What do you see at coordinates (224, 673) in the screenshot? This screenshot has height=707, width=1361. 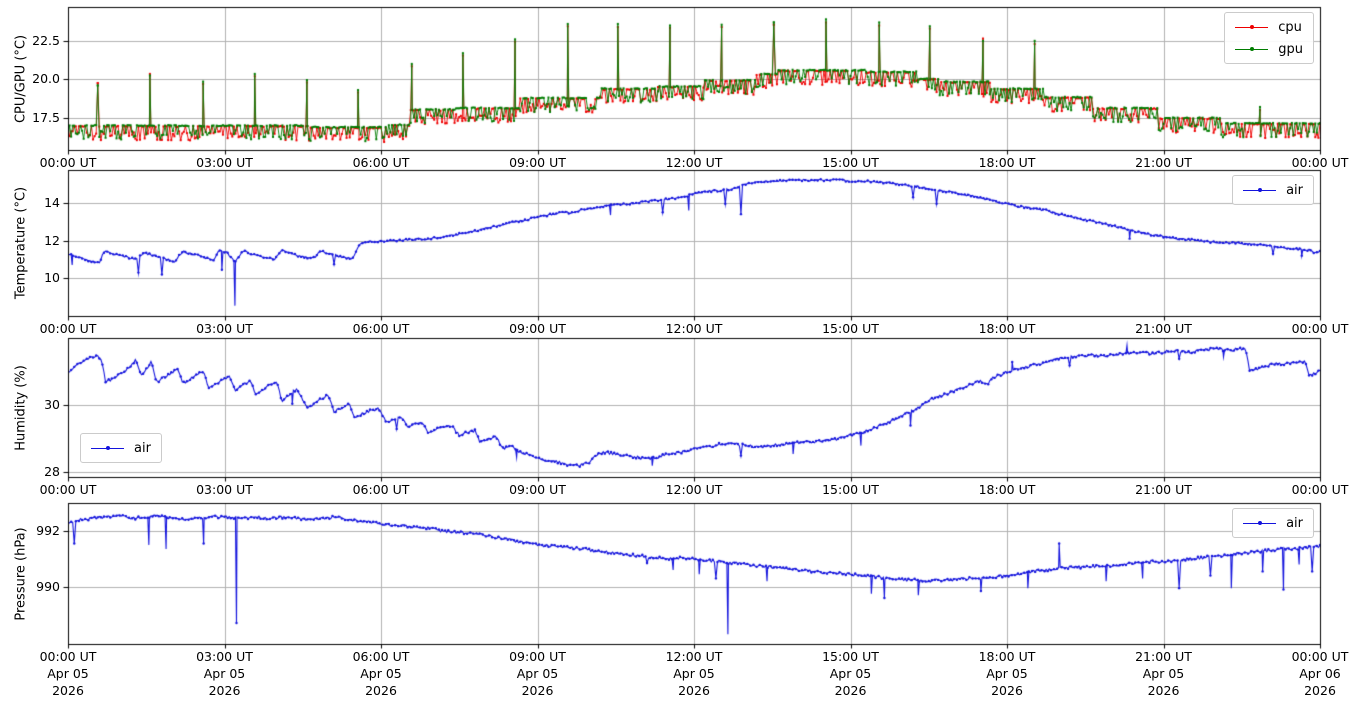 I see `x-tick-label: 03:00 UT Apr 05 2026` at bounding box center [224, 673].